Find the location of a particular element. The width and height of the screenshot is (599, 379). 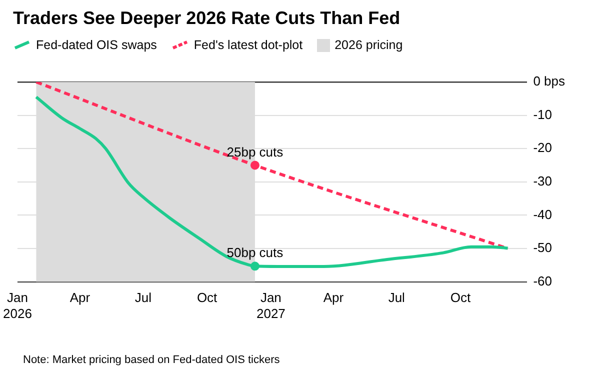

y-tick-label: -10 is located at coordinates (542, 114).